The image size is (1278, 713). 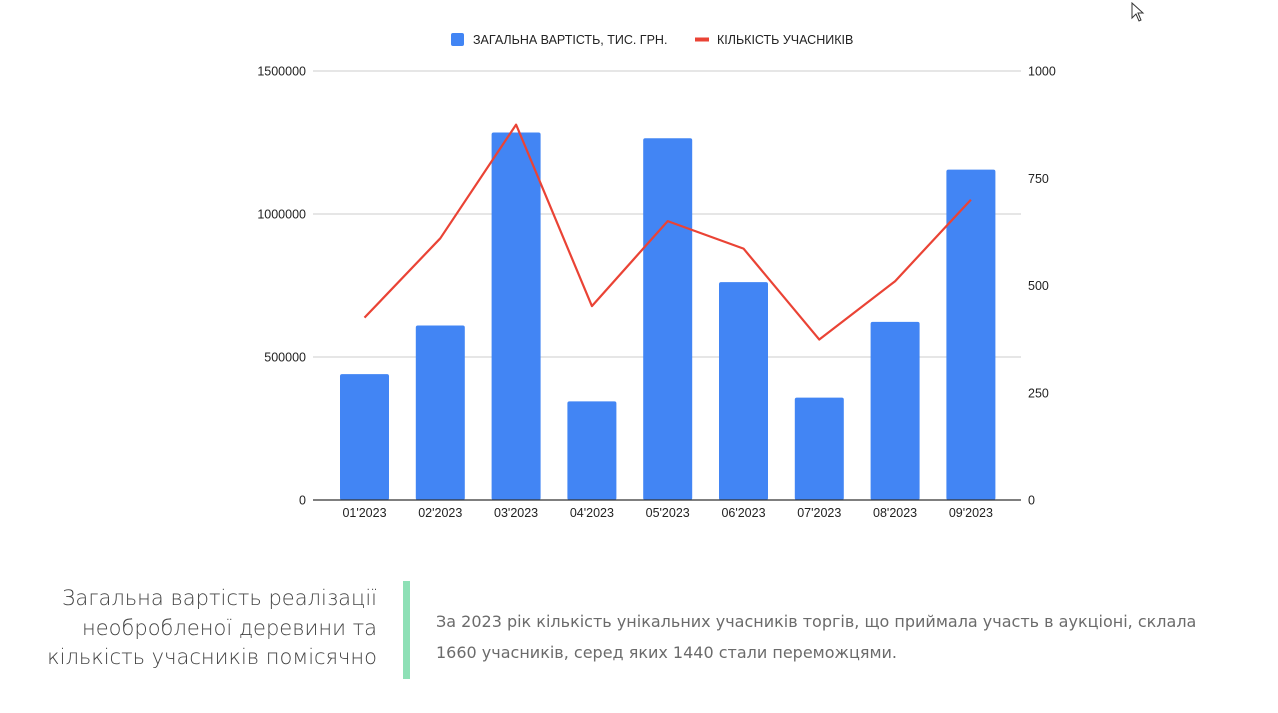 I want to click on right-y-tick-label: 0, so click(x=1031, y=501).